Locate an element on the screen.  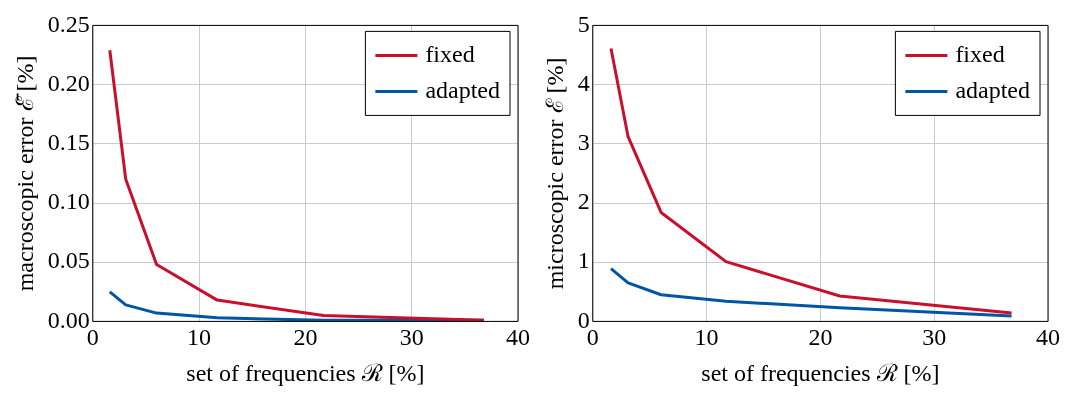
y-axis-title: microscopic error ℰ [%] is located at coordinates (554, 173).